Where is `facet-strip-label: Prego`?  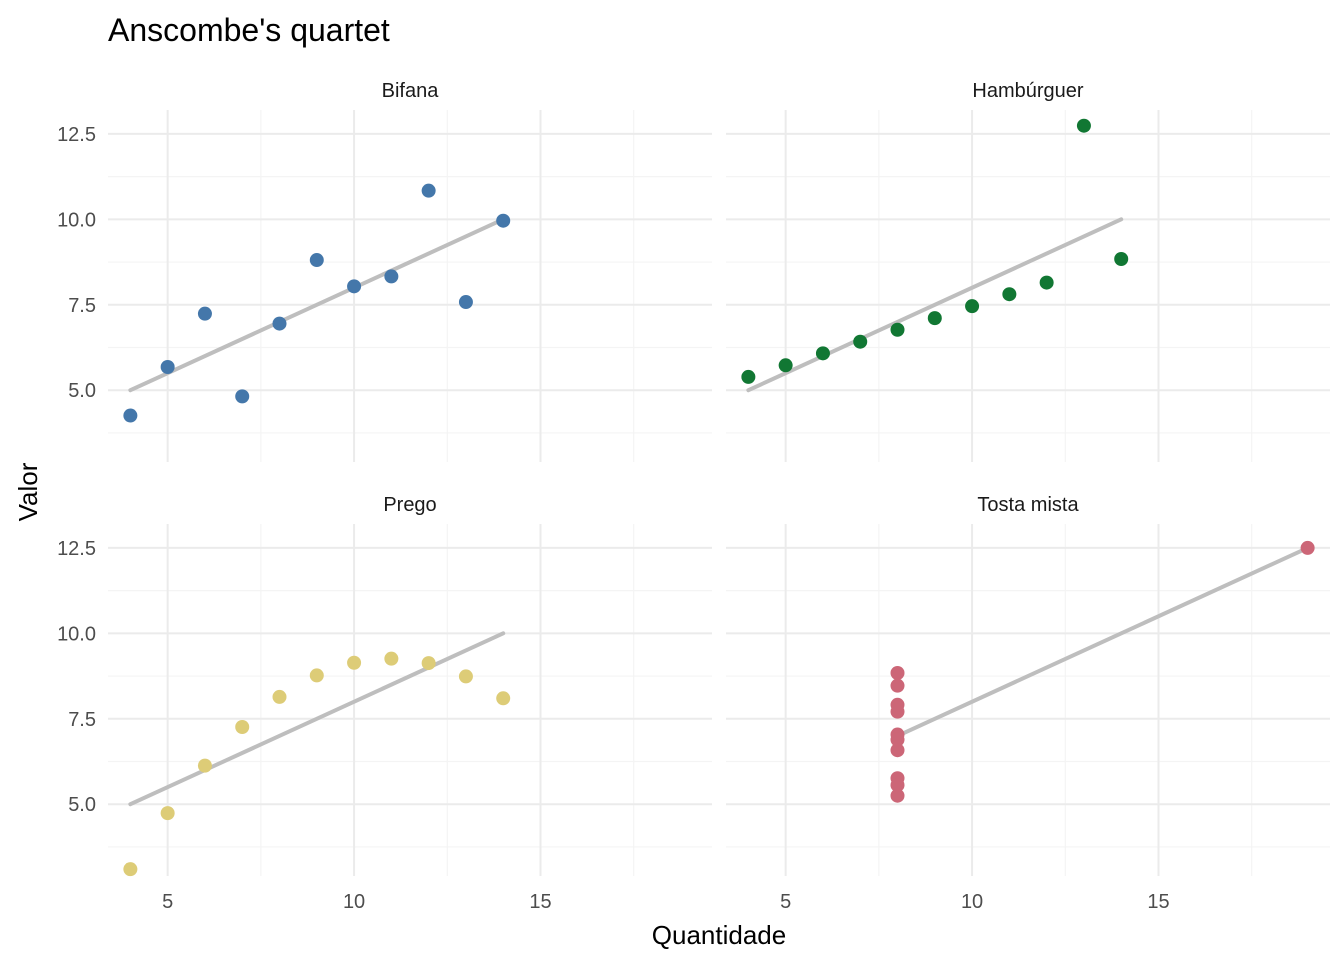
facet-strip-label: Prego is located at coordinates (409, 505).